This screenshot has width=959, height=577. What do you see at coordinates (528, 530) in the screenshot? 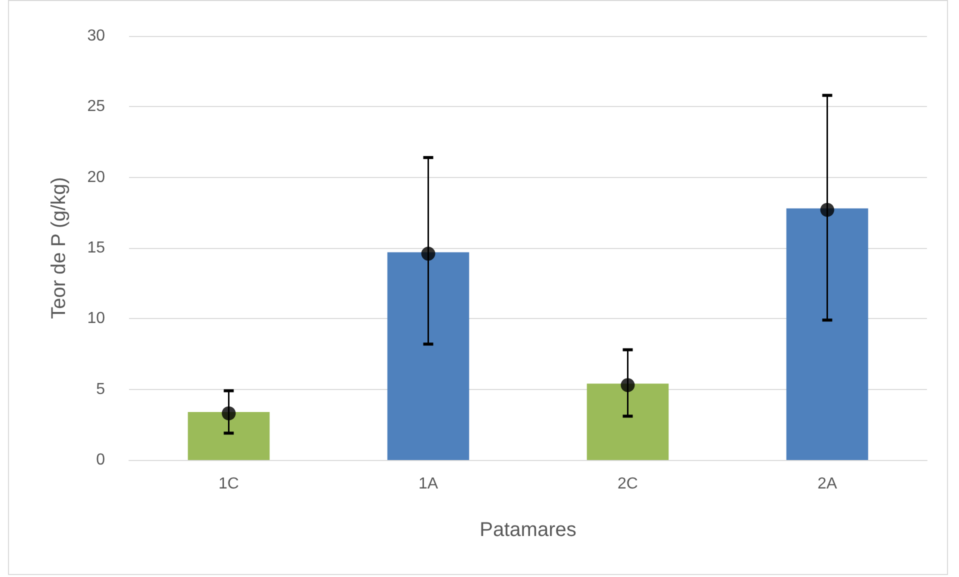
I see `x-axis-title: Patamares` at bounding box center [528, 530].